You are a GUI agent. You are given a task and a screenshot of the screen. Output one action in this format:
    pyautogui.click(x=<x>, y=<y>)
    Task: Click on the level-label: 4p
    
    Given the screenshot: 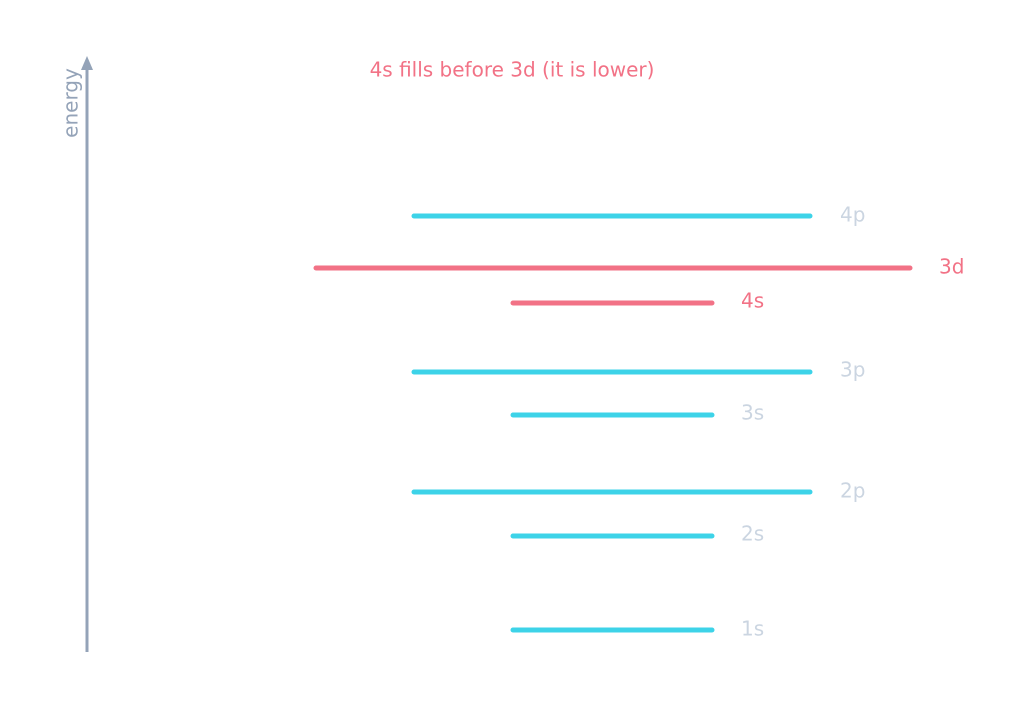 What is the action you would take?
    pyautogui.click(x=852, y=215)
    